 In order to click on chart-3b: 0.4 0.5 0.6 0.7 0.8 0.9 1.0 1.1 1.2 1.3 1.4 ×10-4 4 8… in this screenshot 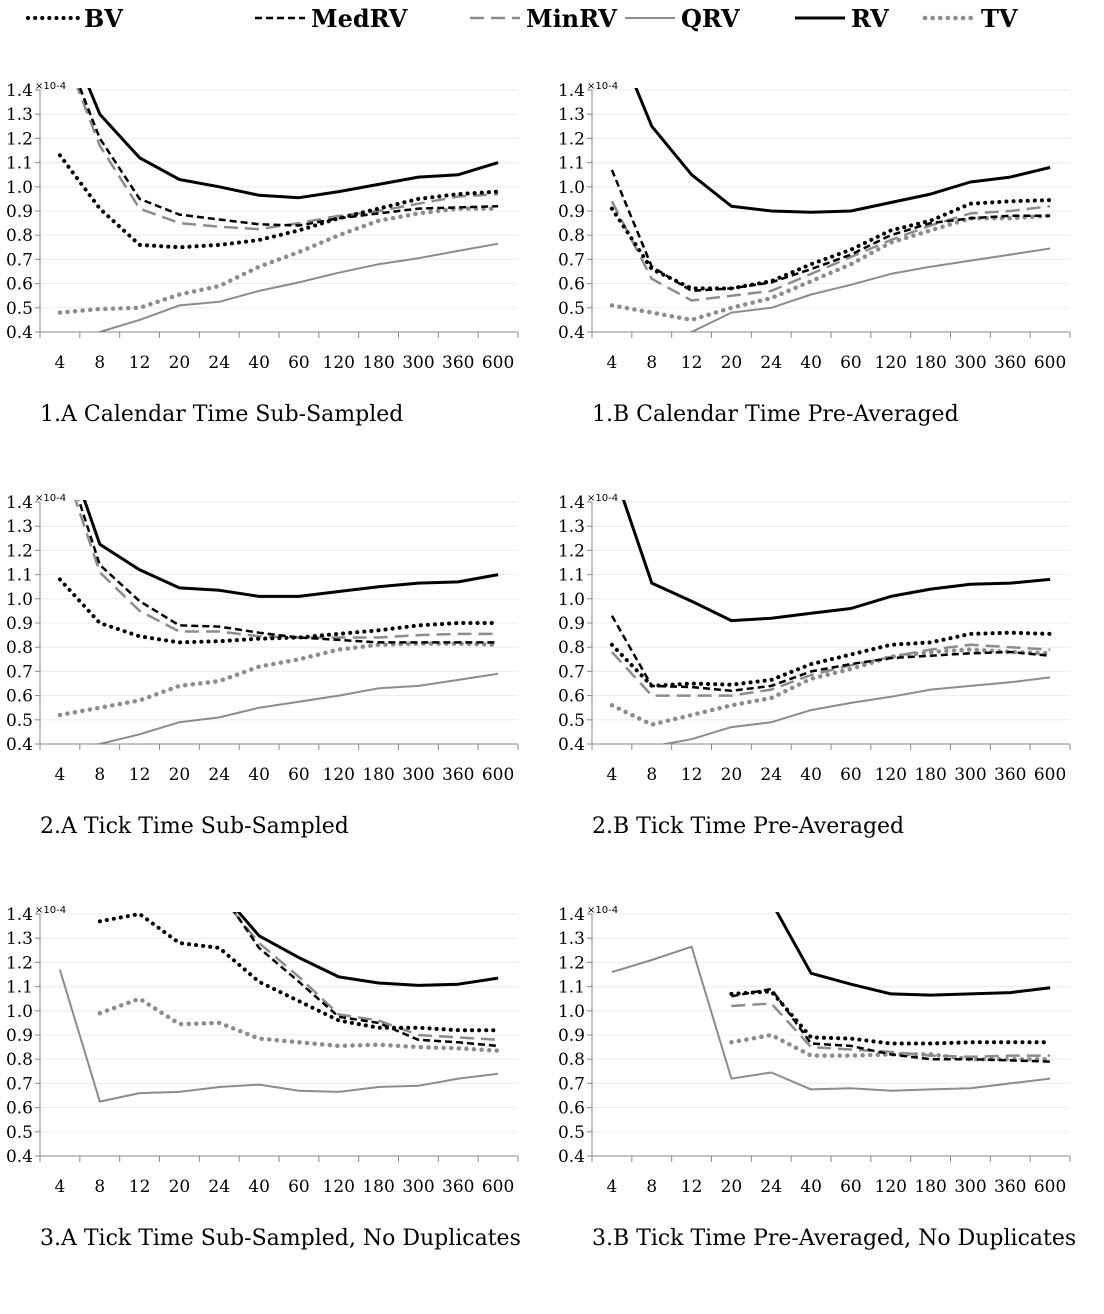, I will do `click(814, 1051)`.